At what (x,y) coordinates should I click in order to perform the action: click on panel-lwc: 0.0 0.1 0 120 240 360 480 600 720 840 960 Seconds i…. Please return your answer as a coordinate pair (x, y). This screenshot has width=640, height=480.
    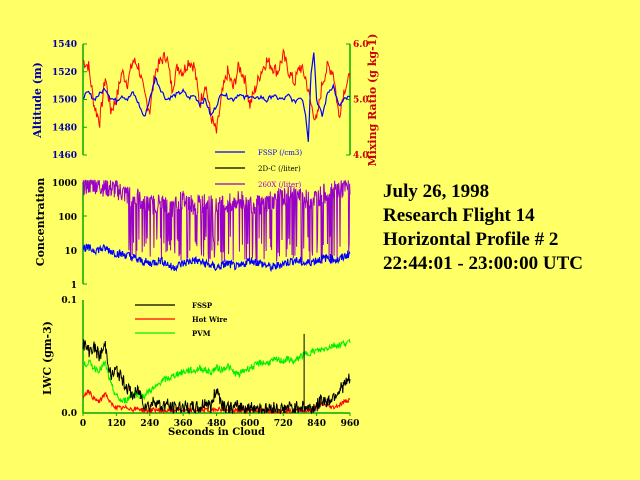
    Looking at the image, I should click on (200, 367).